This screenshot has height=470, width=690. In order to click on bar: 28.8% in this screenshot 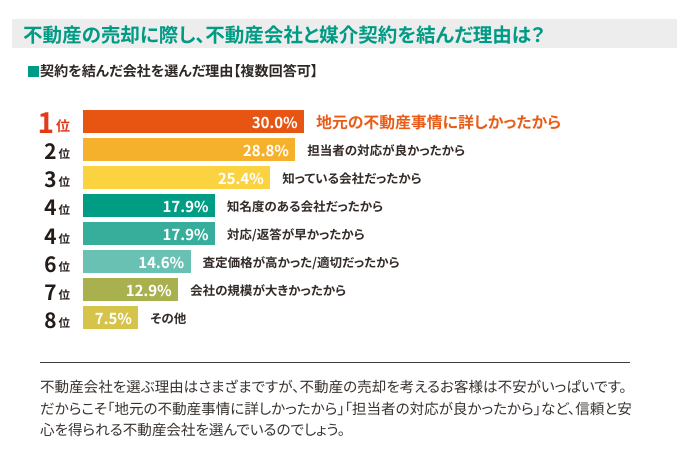, I will do `click(189, 149)`.